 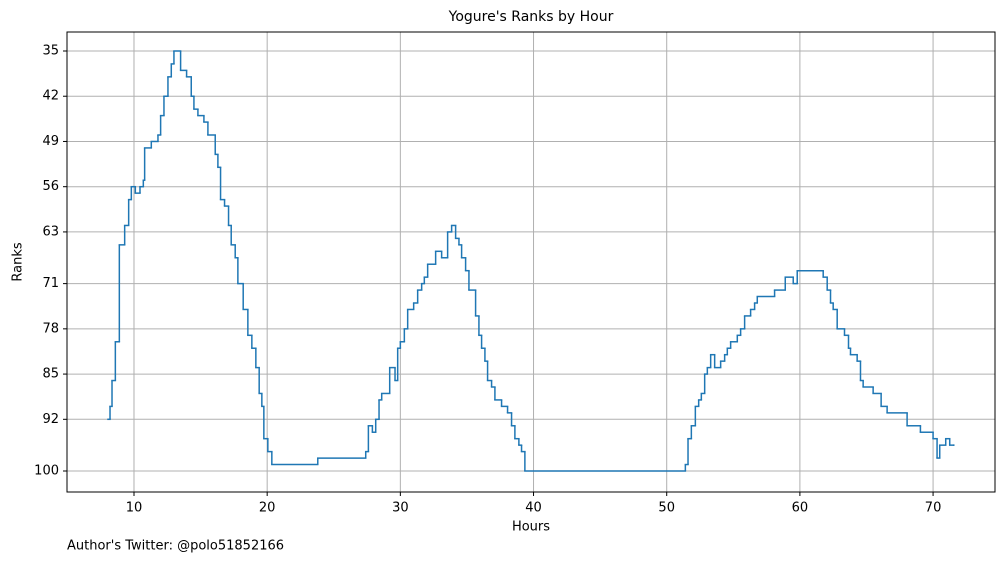 I want to click on y-tick-label: 35, so click(x=50, y=50).